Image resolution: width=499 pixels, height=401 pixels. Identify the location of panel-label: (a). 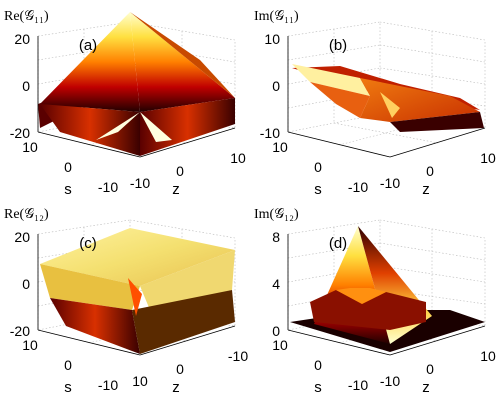
(88, 45).